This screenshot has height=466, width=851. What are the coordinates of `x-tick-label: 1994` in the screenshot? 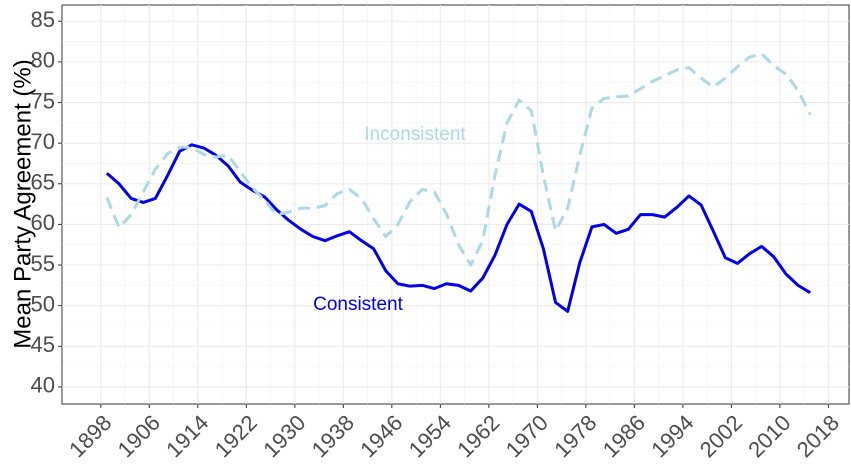 It's located at (672, 436).